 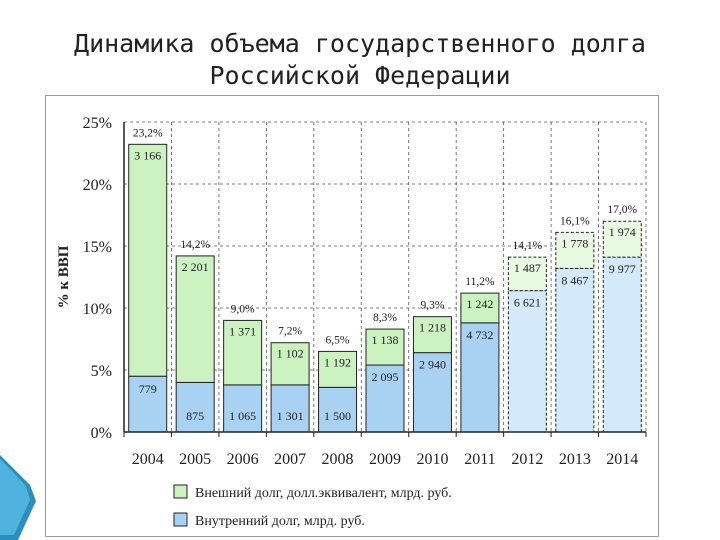 What do you see at coordinates (148, 133) in the screenshot?
I see `total-pct-label: 23,2%` at bounding box center [148, 133].